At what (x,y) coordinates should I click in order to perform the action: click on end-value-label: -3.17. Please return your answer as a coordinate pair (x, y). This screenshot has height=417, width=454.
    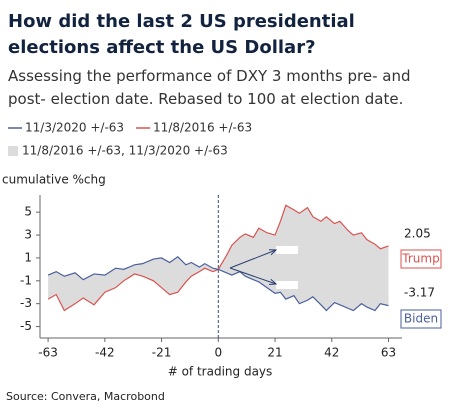
    Looking at the image, I should click on (419, 293).